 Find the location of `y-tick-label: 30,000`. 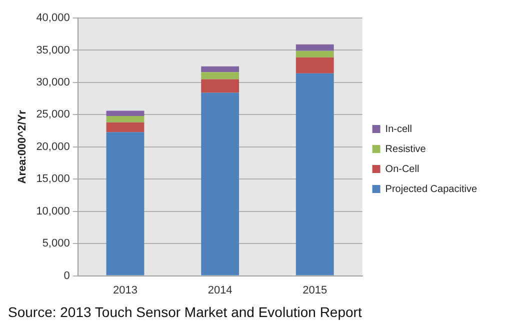

y-tick-label: 30,000 is located at coordinates (53, 82).